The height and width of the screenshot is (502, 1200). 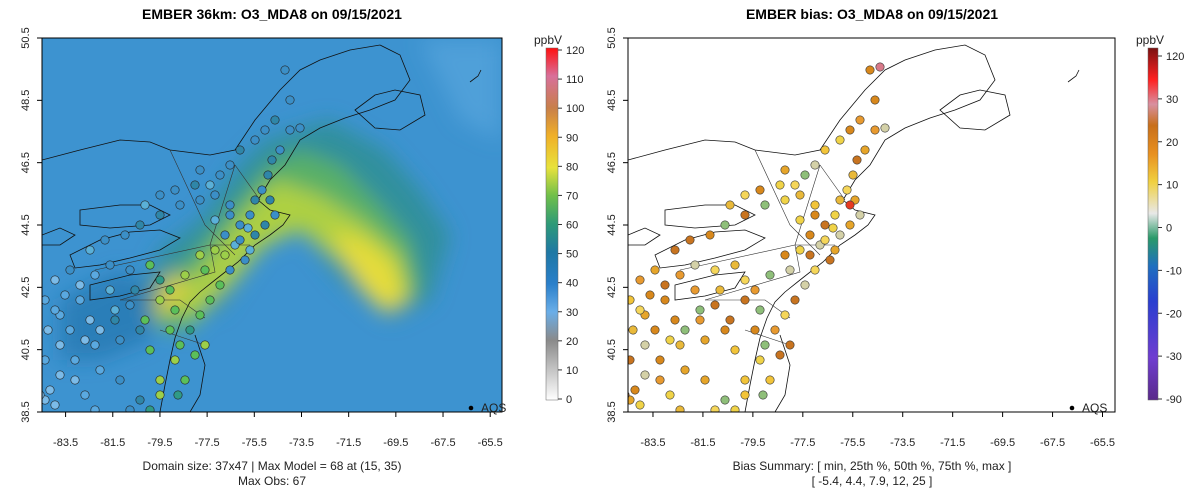 What do you see at coordinates (902, 443) in the screenshot?
I see `x-tick-label: -73.5` at bounding box center [902, 443].